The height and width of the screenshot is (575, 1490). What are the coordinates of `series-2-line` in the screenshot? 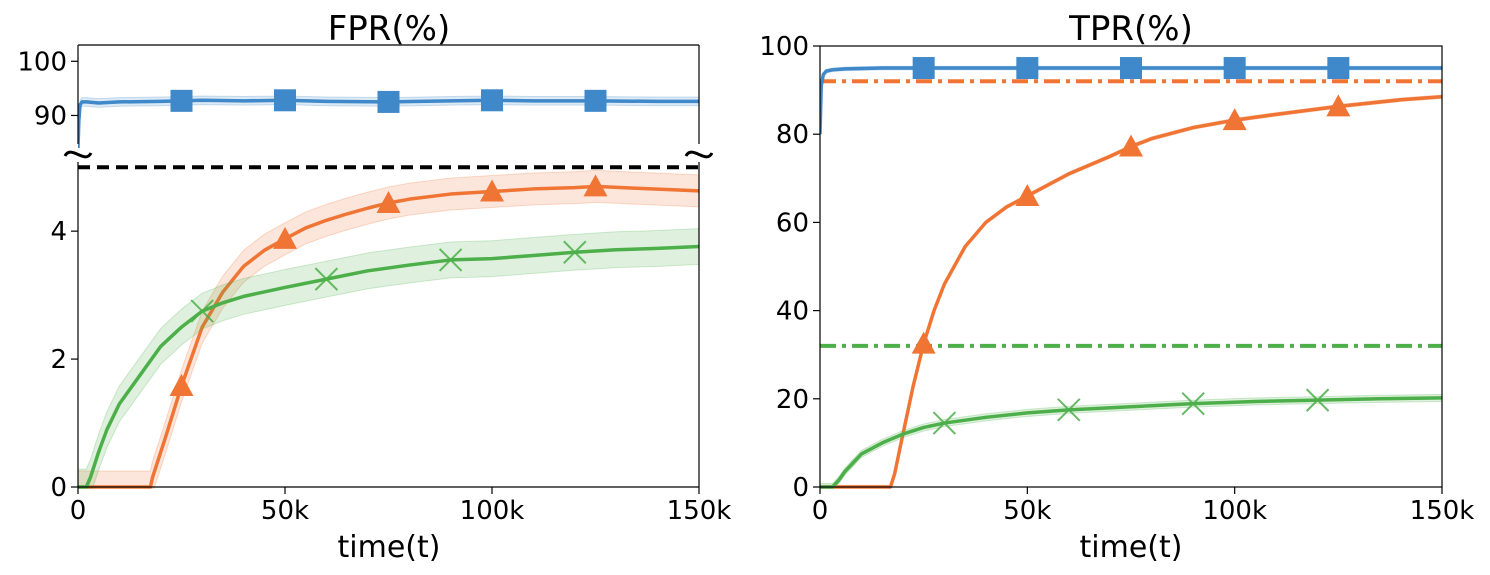 It's located at (1131, 442).